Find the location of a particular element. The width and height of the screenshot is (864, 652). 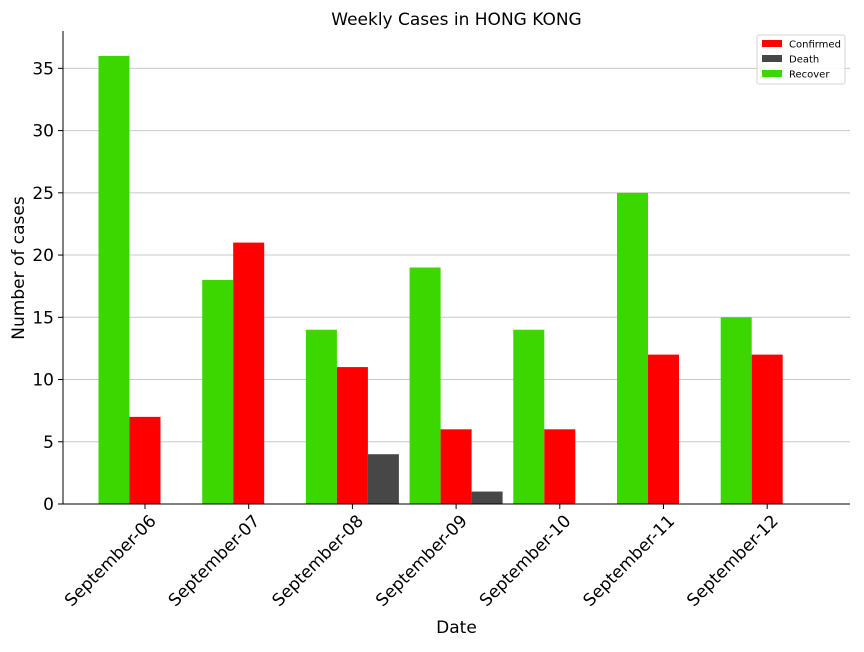

y-tick-label: 10 is located at coordinates (43, 381).